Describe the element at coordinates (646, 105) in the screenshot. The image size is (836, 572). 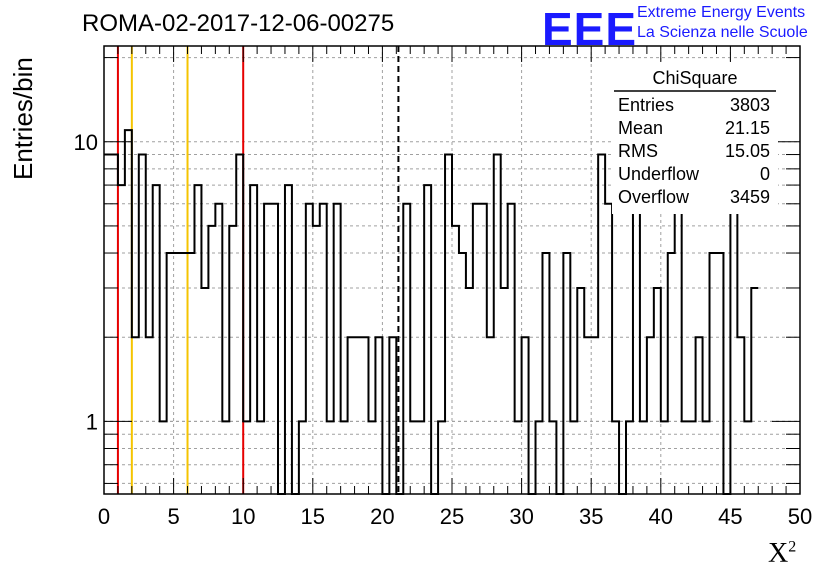
I see `stats-label: Entries` at that location.